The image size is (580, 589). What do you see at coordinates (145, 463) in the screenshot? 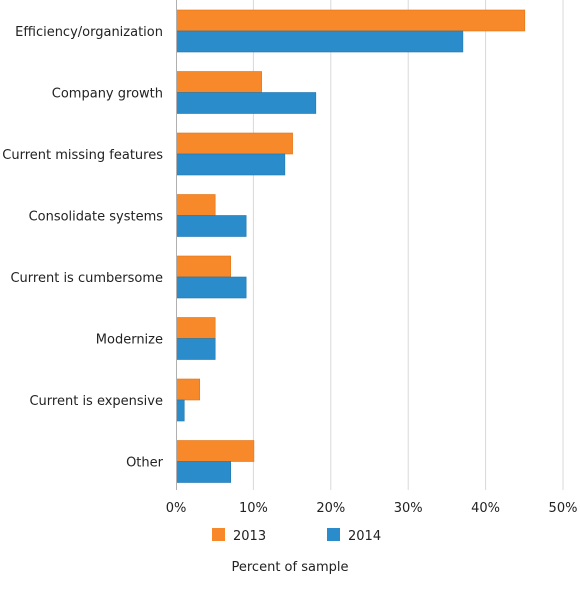
I see `category-label: Other` at bounding box center [145, 463].